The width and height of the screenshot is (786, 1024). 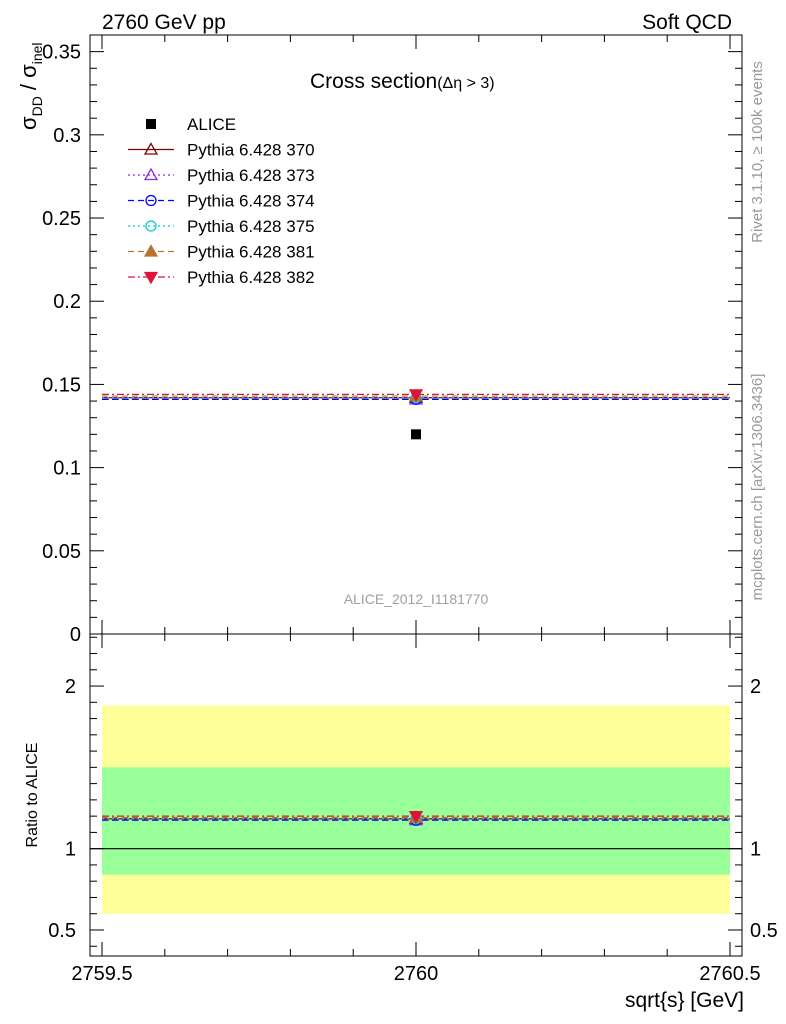 What do you see at coordinates (28, 123) in the screenshot?
I see `ylabel-sigma-dd: σ` at bounding box center [28, 123].